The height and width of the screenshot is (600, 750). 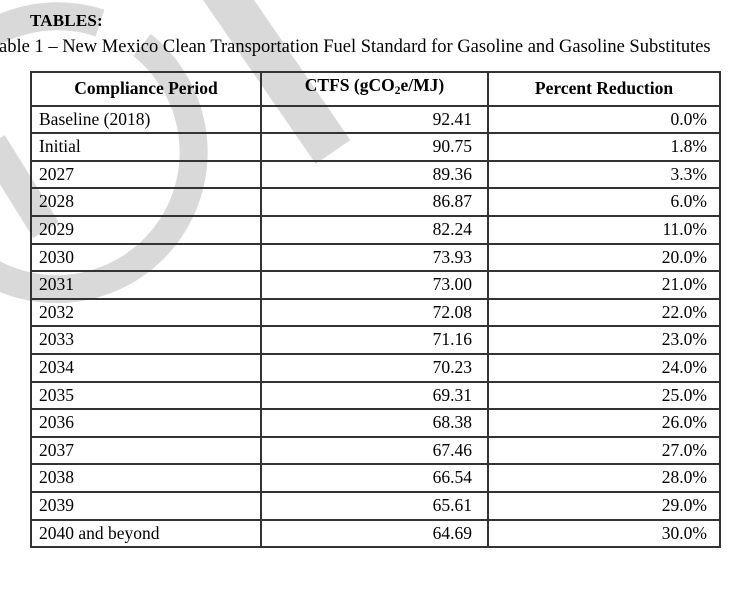 What do you see at coordinates (146, 174) in the screenshot?
I see `cell-compliance-period: 2027` at bounding box center [146, 174].